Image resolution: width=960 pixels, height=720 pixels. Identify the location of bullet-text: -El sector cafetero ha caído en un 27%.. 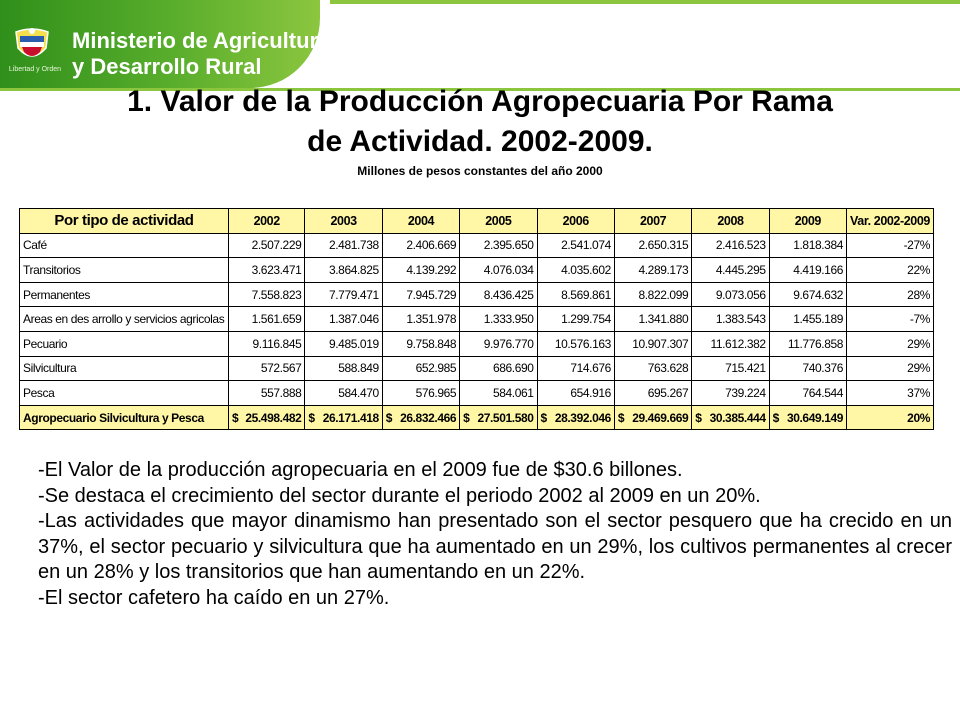
(214, 597).